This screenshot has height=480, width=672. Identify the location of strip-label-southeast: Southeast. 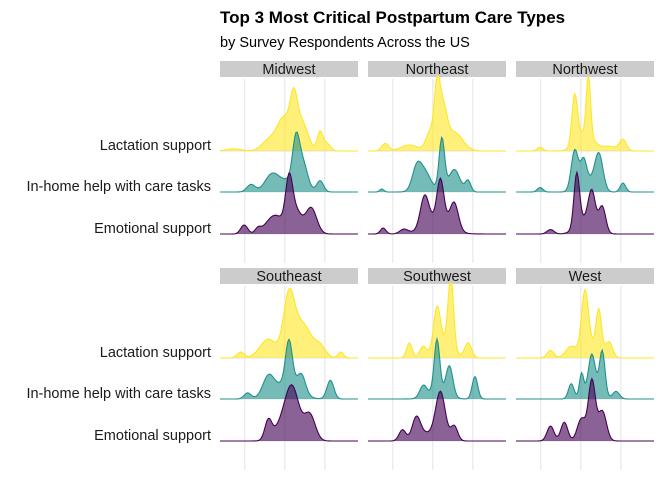
(288, 277).